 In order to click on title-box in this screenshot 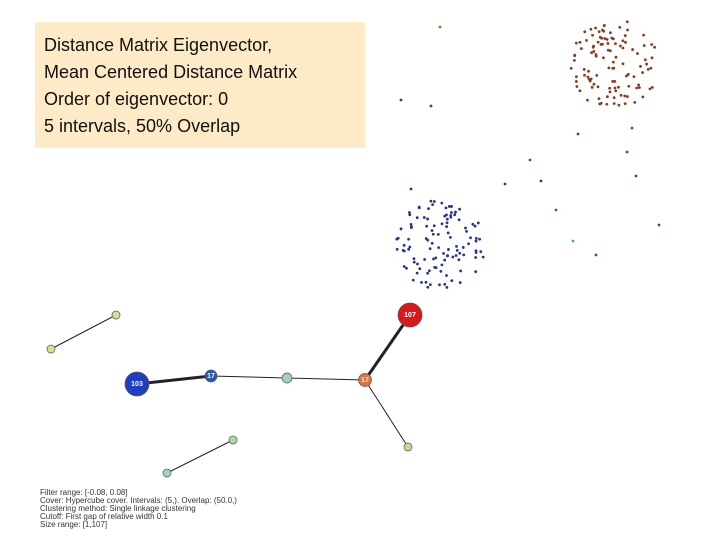, I will do `click(200, 85)`.